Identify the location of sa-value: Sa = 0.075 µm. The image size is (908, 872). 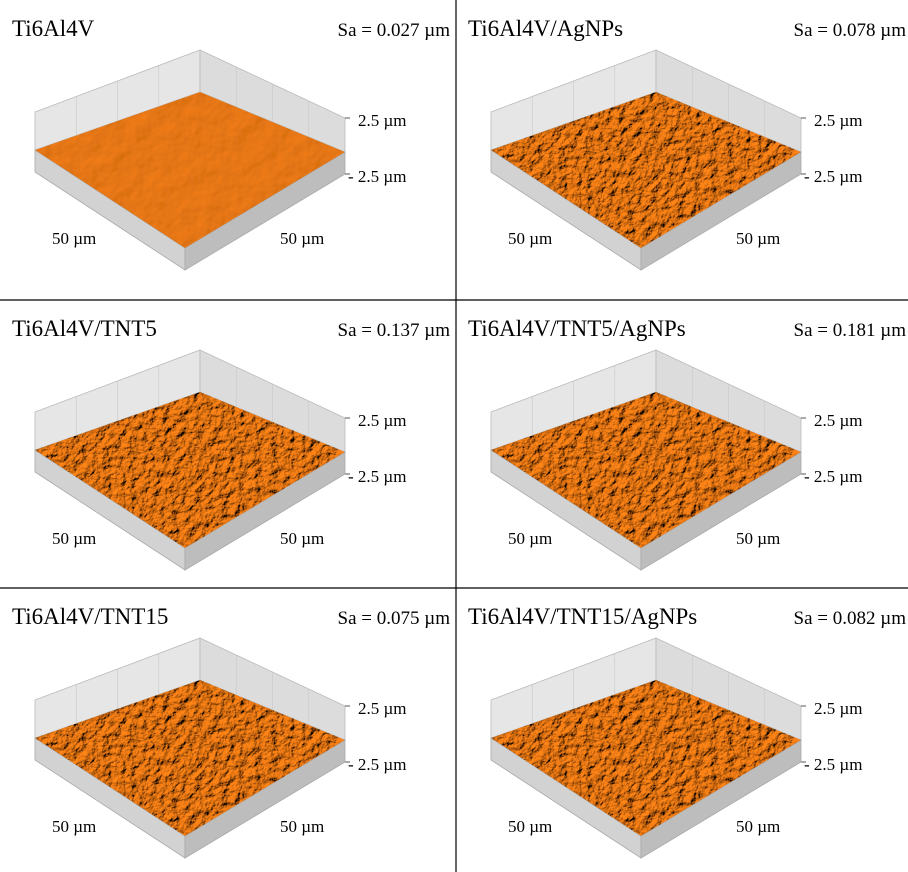
(394, 618).